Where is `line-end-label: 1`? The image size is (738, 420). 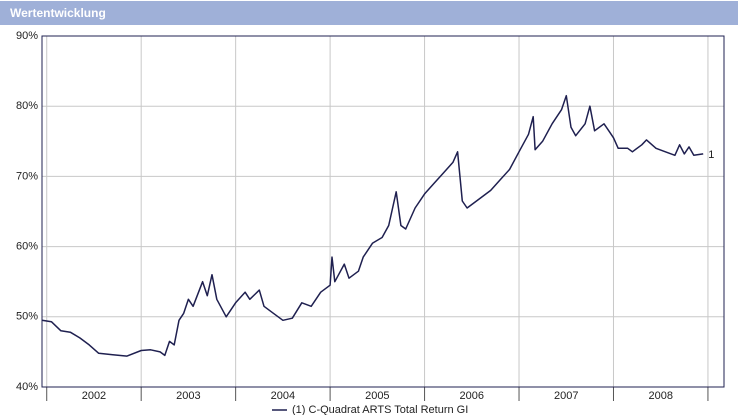 line-end-label: 1 is located at coordinates (711, 155).